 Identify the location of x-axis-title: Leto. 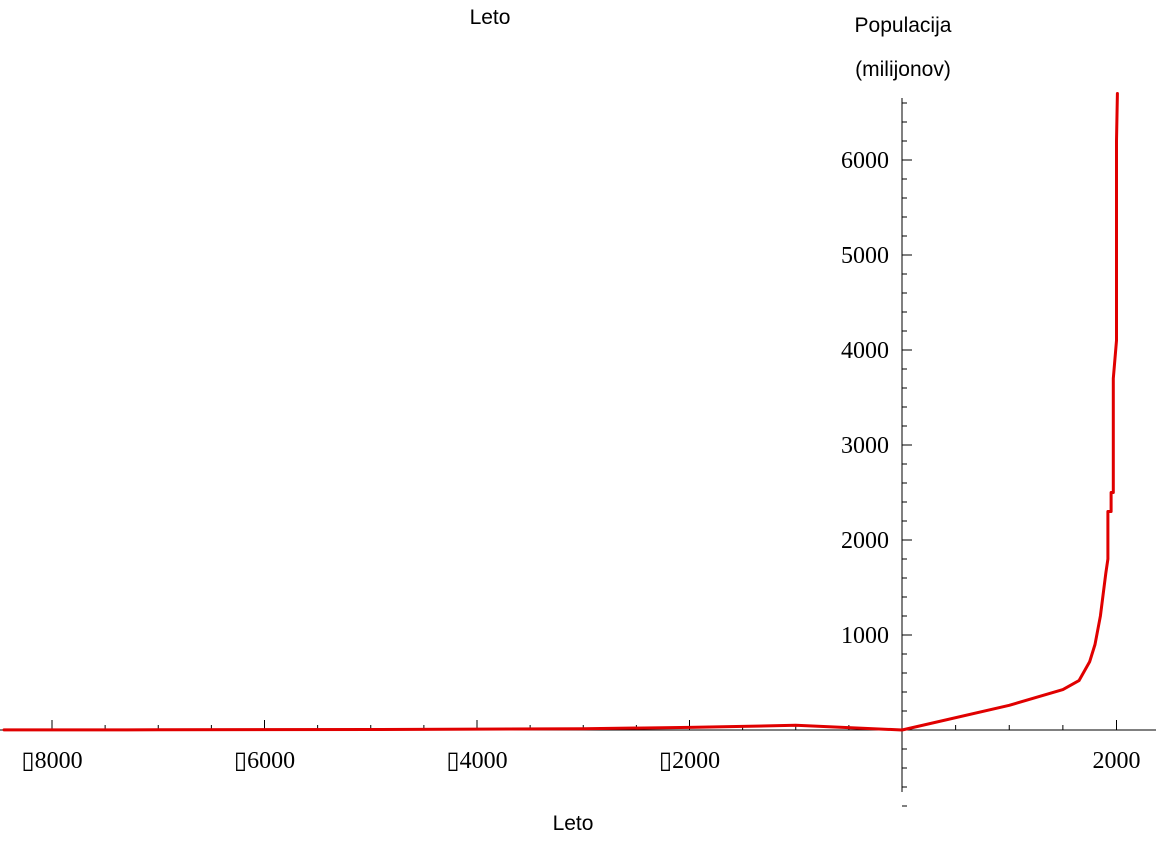
(573, 823).